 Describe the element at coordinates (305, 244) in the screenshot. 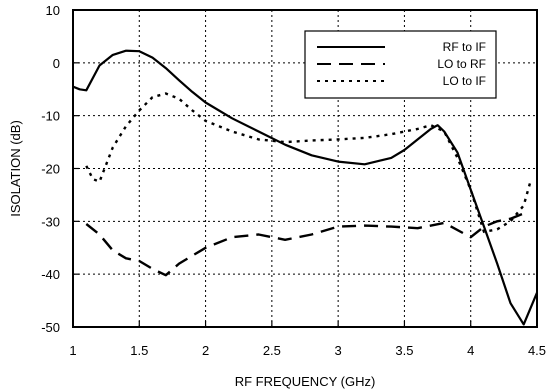

I see `series-line-lo-to-rf` at that location.